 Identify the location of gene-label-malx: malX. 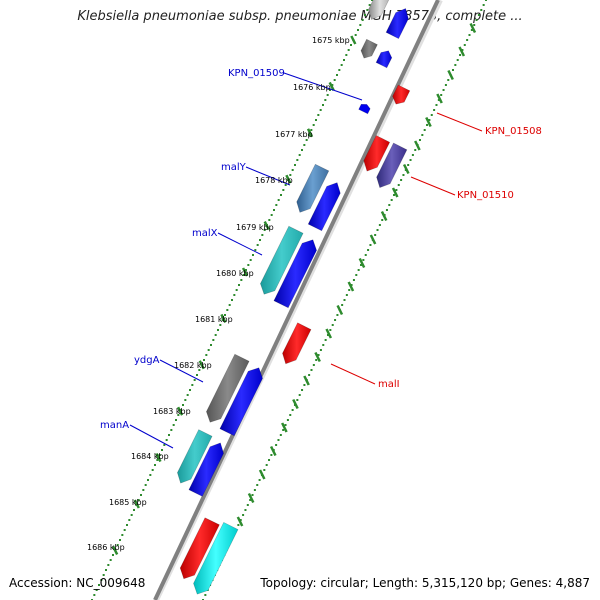
(205, 233).